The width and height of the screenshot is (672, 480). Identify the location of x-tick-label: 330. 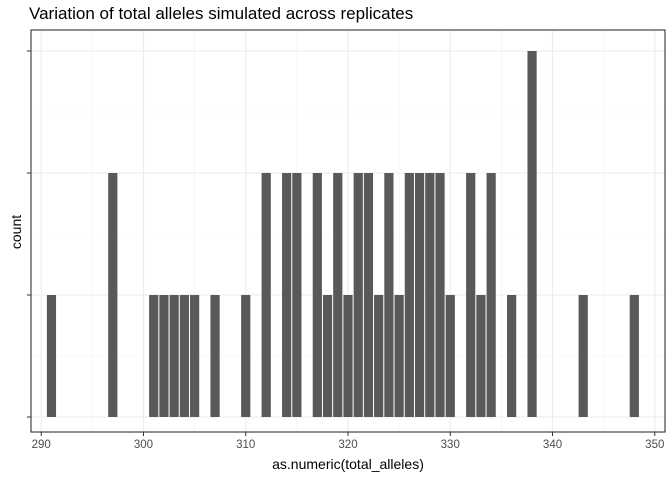
(450, 445).